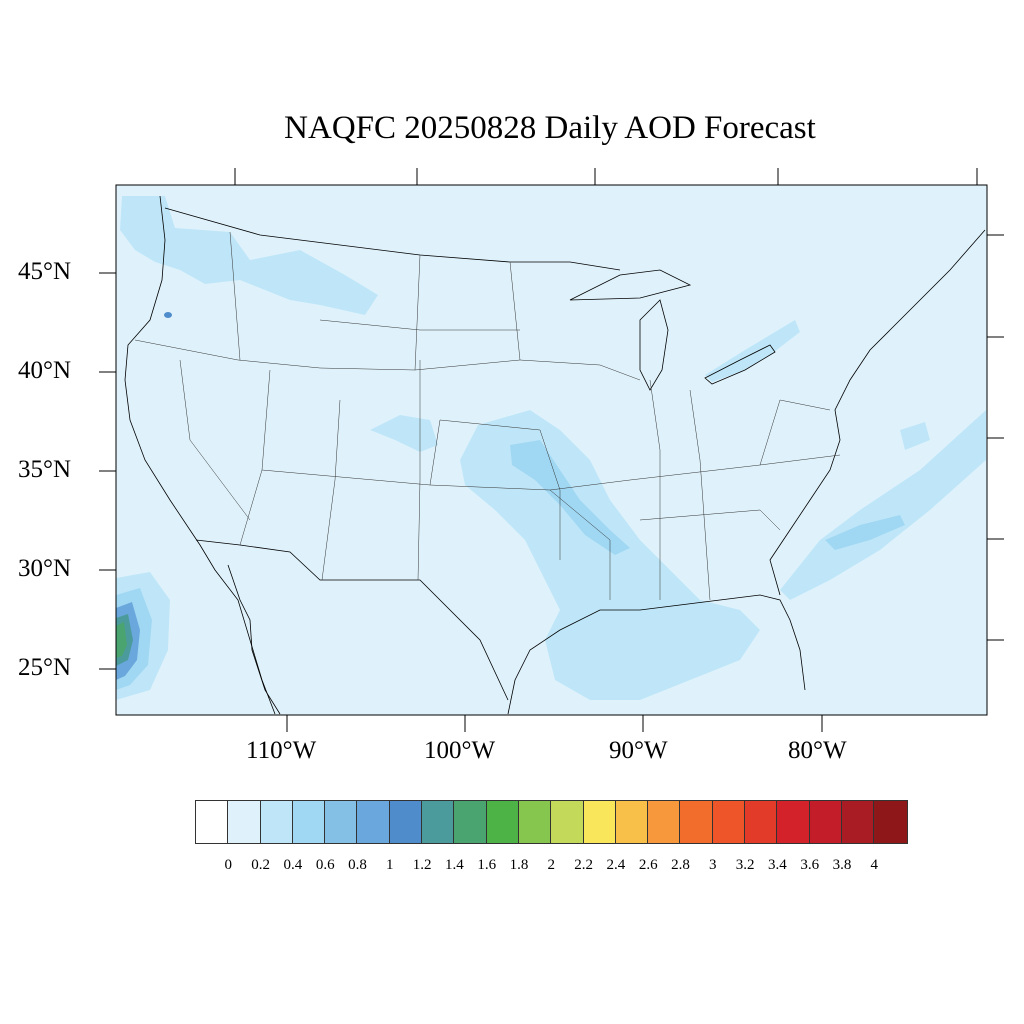 The width and height of the screenshot is (1024, 1024). Describe the element at coordinates (638, 750) in the screenshot. I see `lon-label-90w: 90°W` at that location.